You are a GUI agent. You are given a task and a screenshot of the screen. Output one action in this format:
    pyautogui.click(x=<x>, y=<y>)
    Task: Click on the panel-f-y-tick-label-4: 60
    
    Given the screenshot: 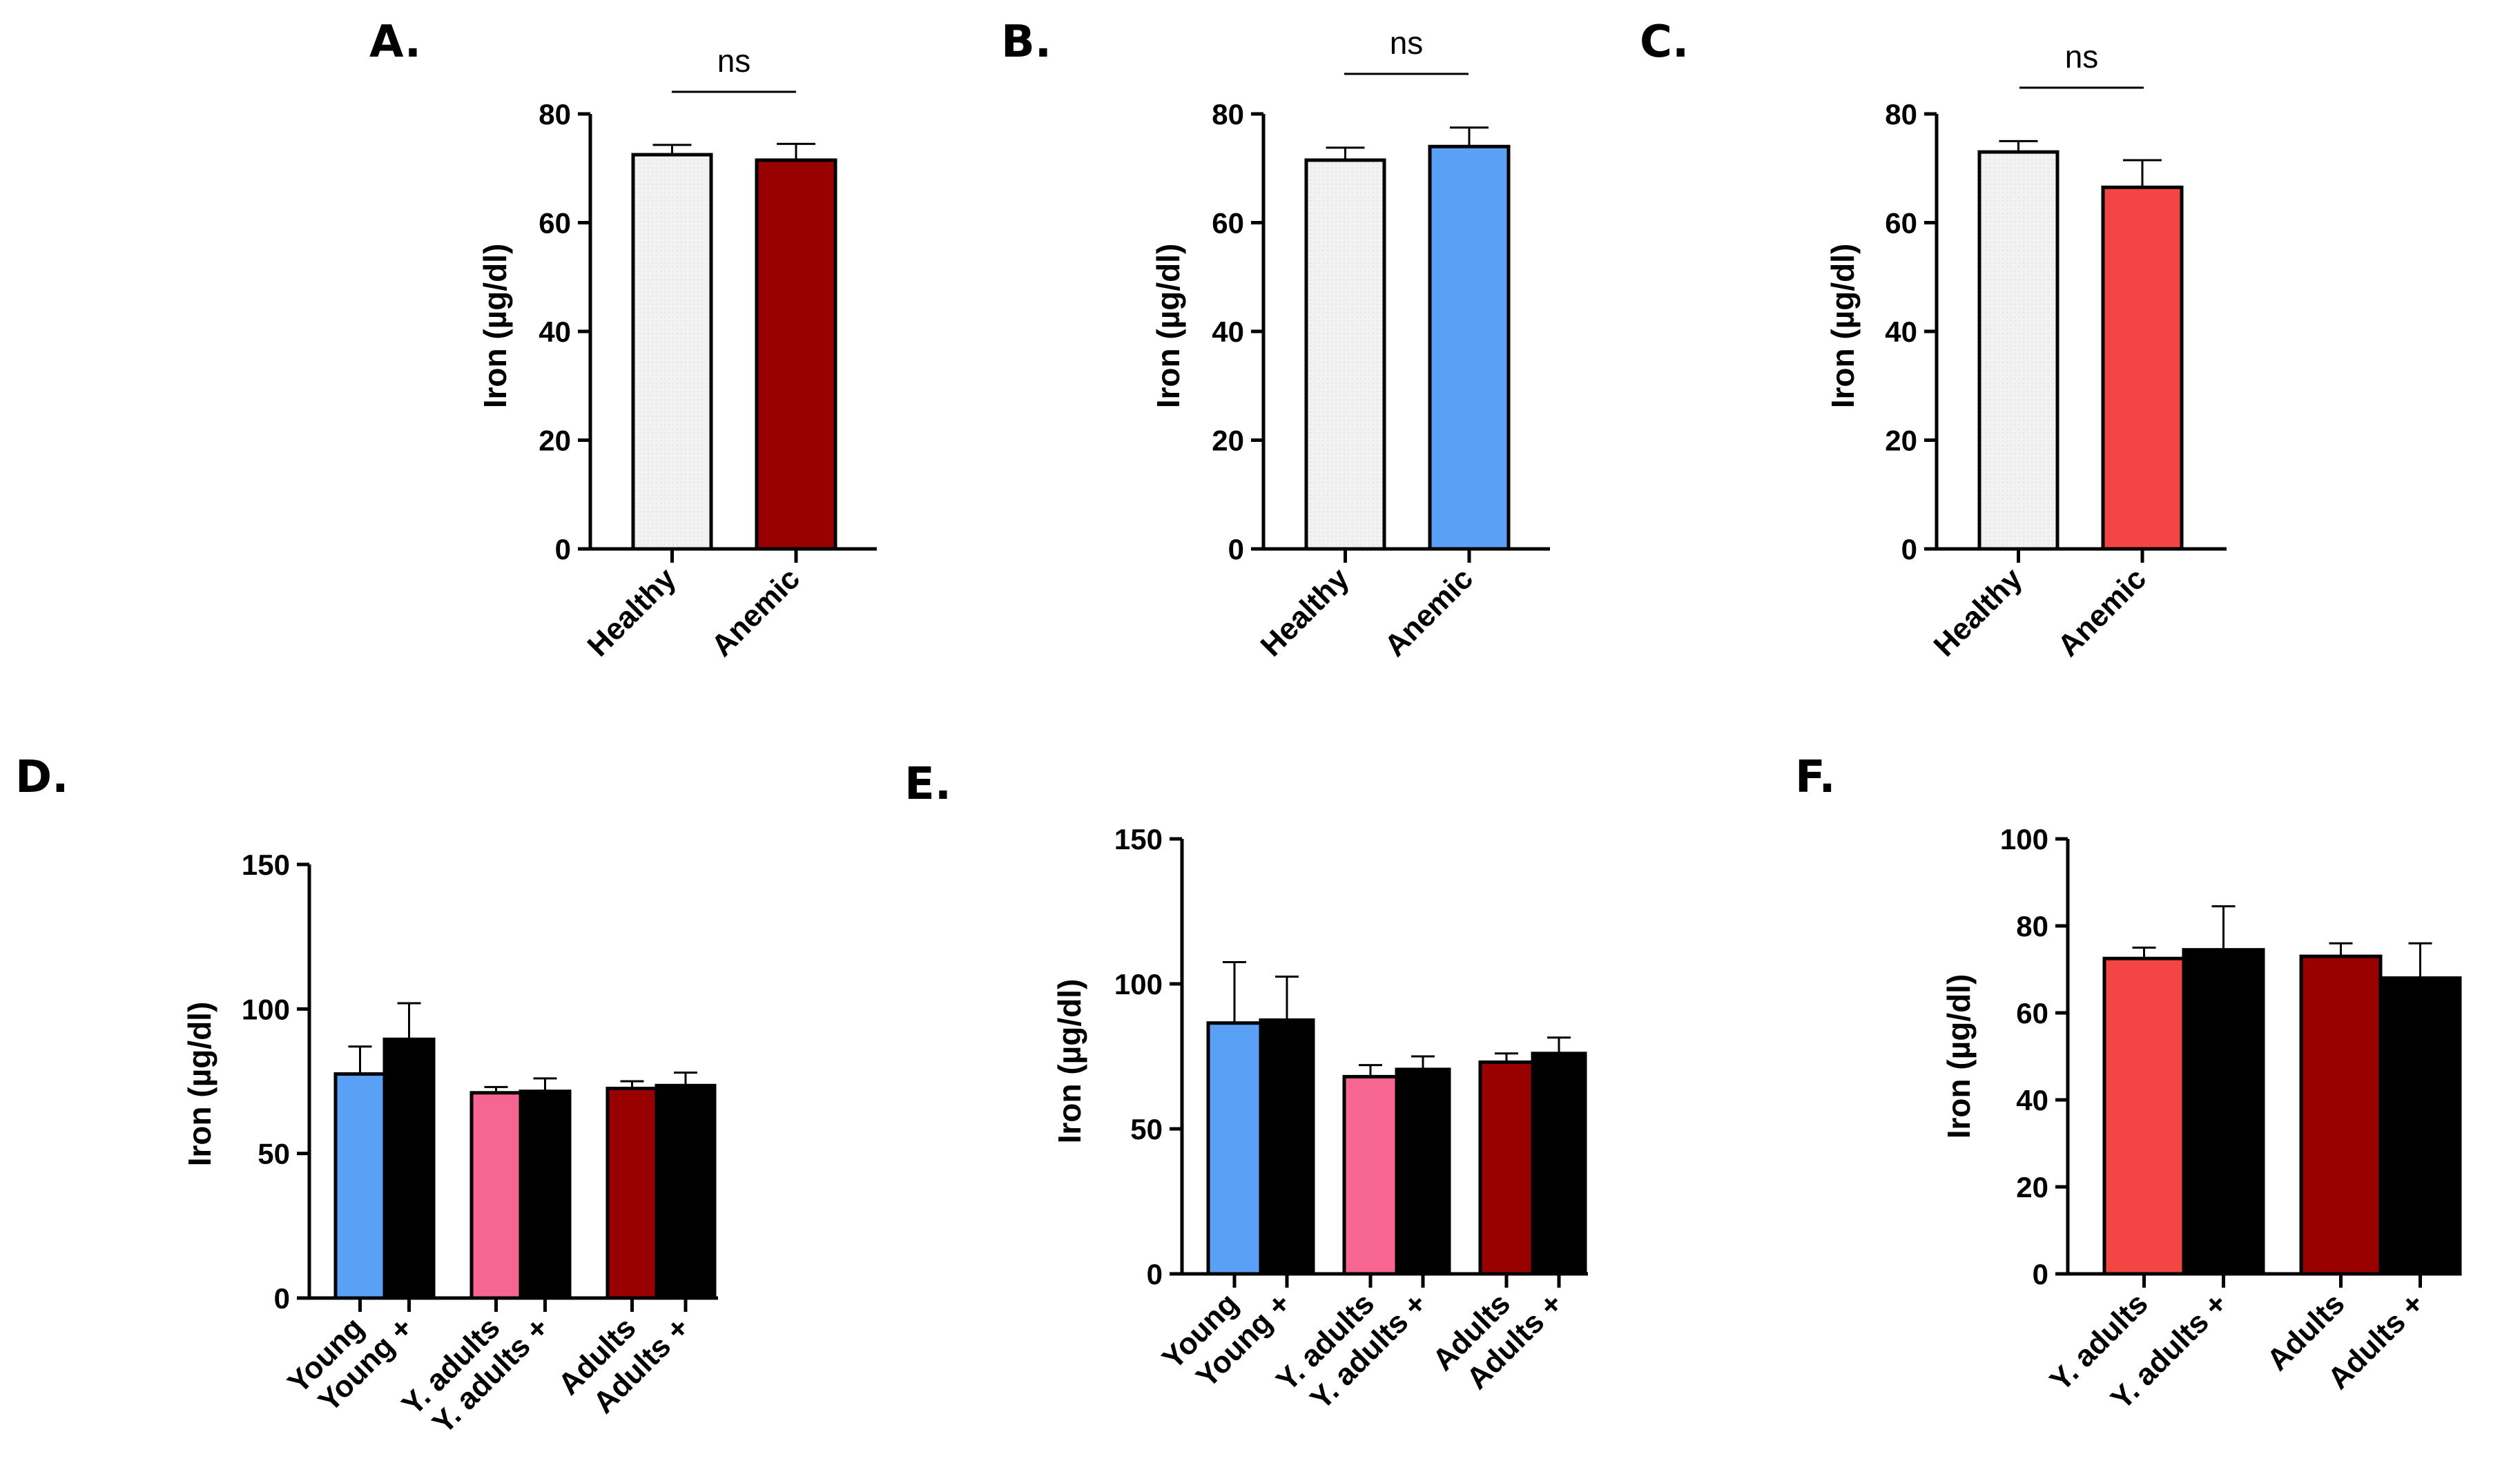 What is the action you would take?
    pyautogui.click(x=2032, y=1013)
    